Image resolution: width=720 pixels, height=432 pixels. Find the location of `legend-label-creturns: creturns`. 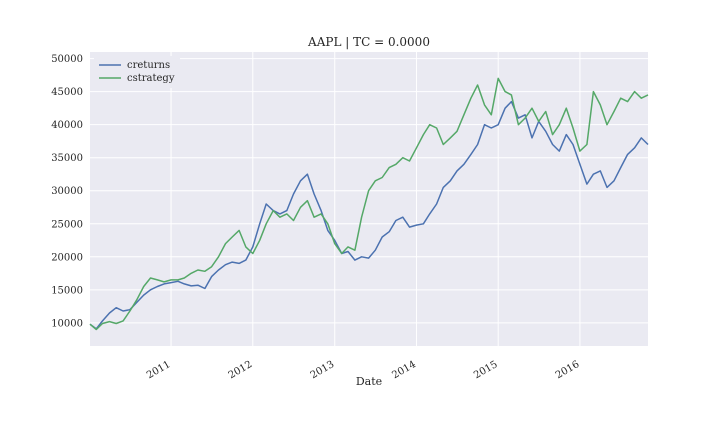

legend-label-creturns: creturns is located at coordinates (148, 65).